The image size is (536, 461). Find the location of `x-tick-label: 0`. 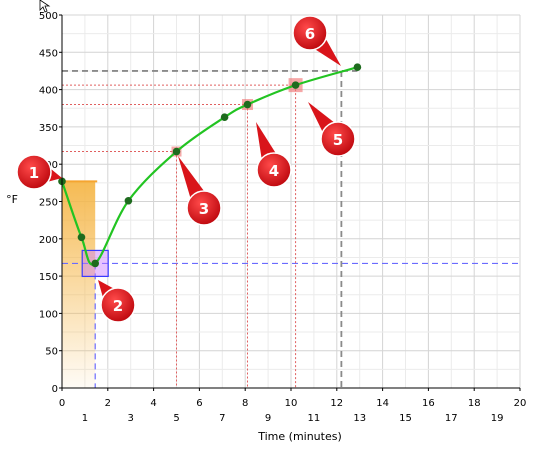

x-tick-label: 0 is located at coordinates (62, 403).